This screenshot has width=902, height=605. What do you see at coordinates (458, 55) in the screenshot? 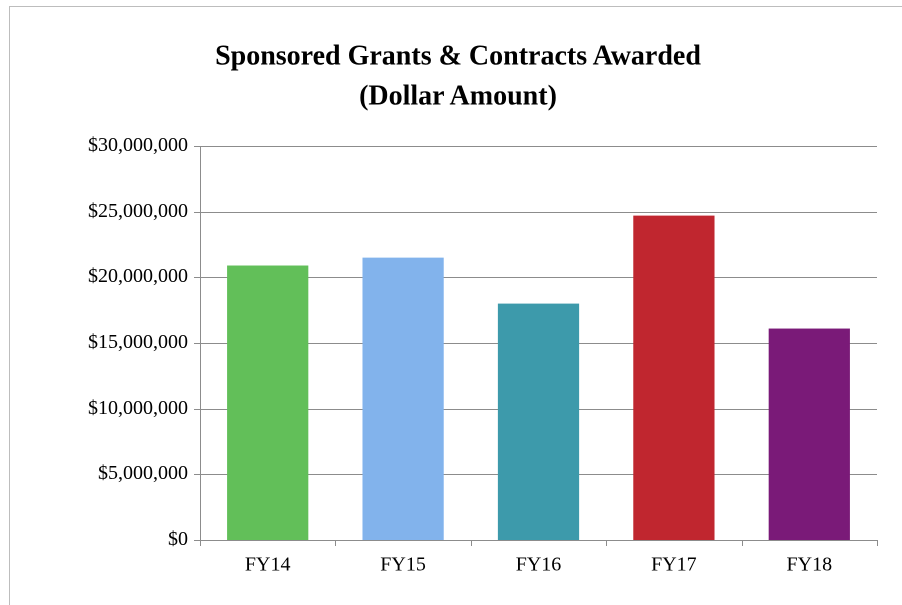
I see `chart-title: Sponsored Grants & Contracts Awarded` at bounding box center [458, 55].